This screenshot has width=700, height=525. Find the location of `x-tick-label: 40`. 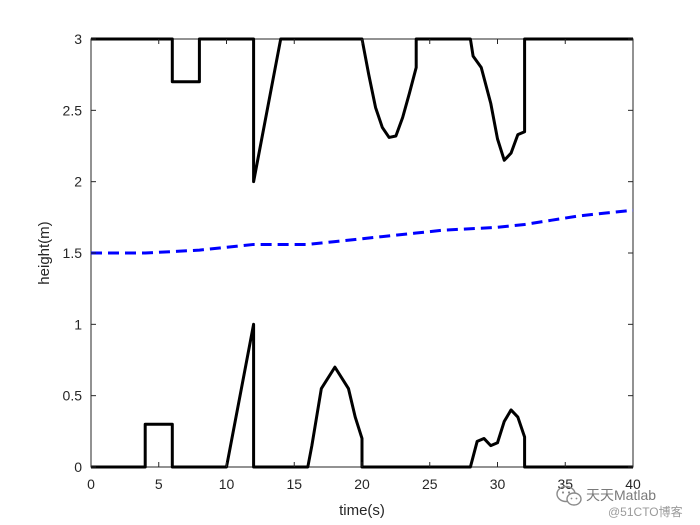

x-tick-label: 40 is located at coordinates (633, 484).